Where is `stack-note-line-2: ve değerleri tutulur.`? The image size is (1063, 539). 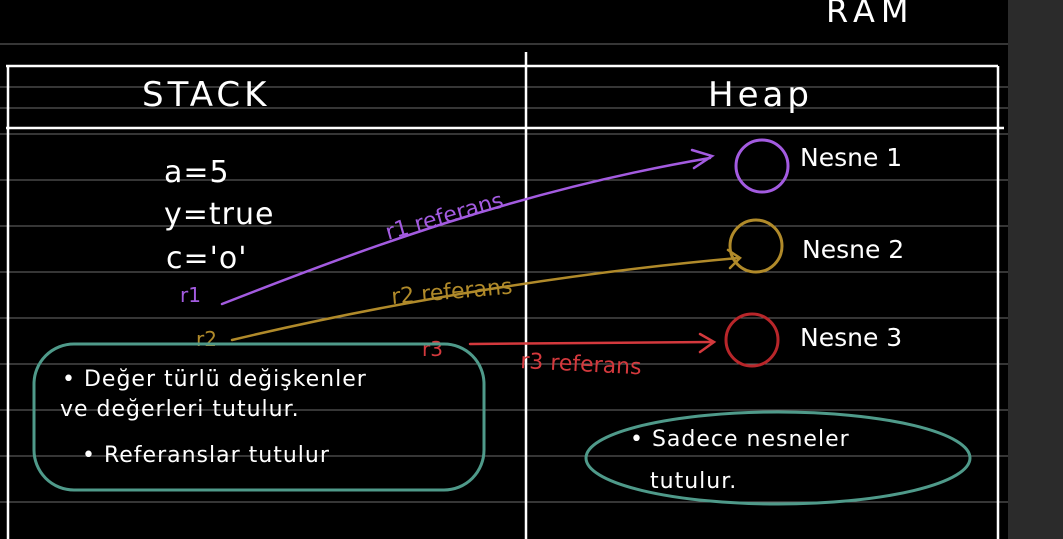
stack-note-line-2: ve değerleri tutulur. is located at coordinates (180, 409).